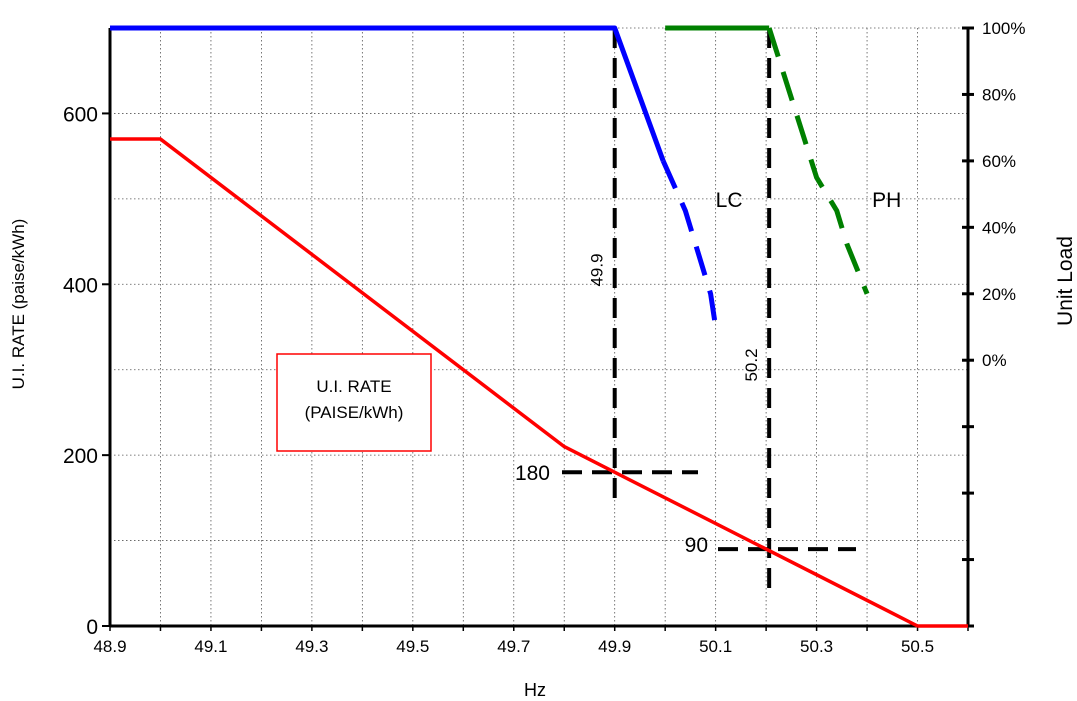 This screenshot has width=1077, height=701. What do you see at coordinates (818, 161) in the screenshot?
I see `series-line-ph-dashed` at bounding box center [818, 161].